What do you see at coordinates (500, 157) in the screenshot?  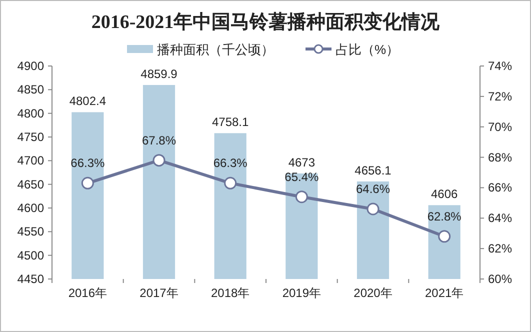 I see `y2tick: 68%` at bounding box center [500, 157].